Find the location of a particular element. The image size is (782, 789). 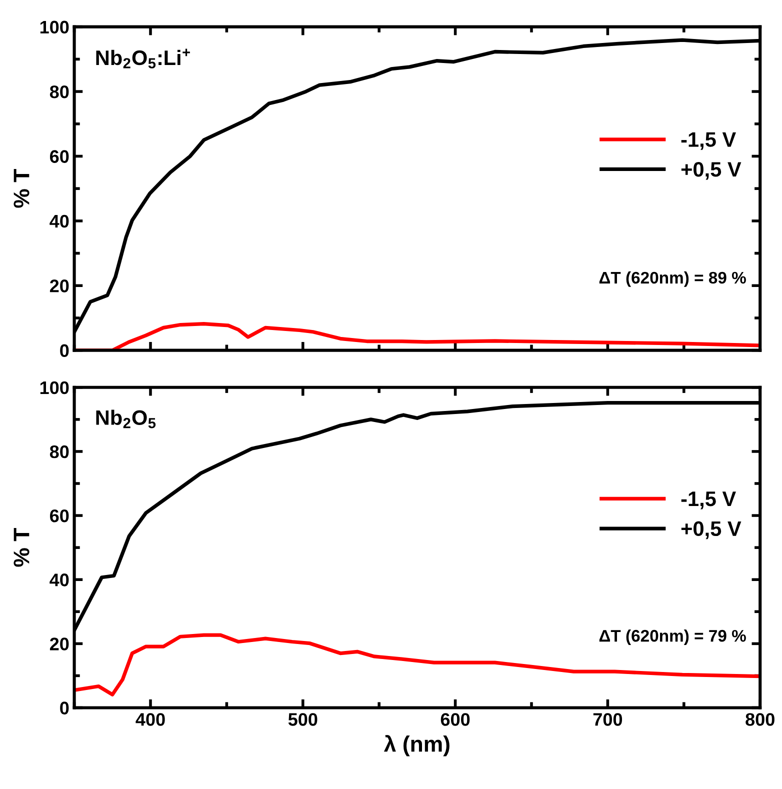

x-tick-label: 700 is located at coordinates (607, 719).